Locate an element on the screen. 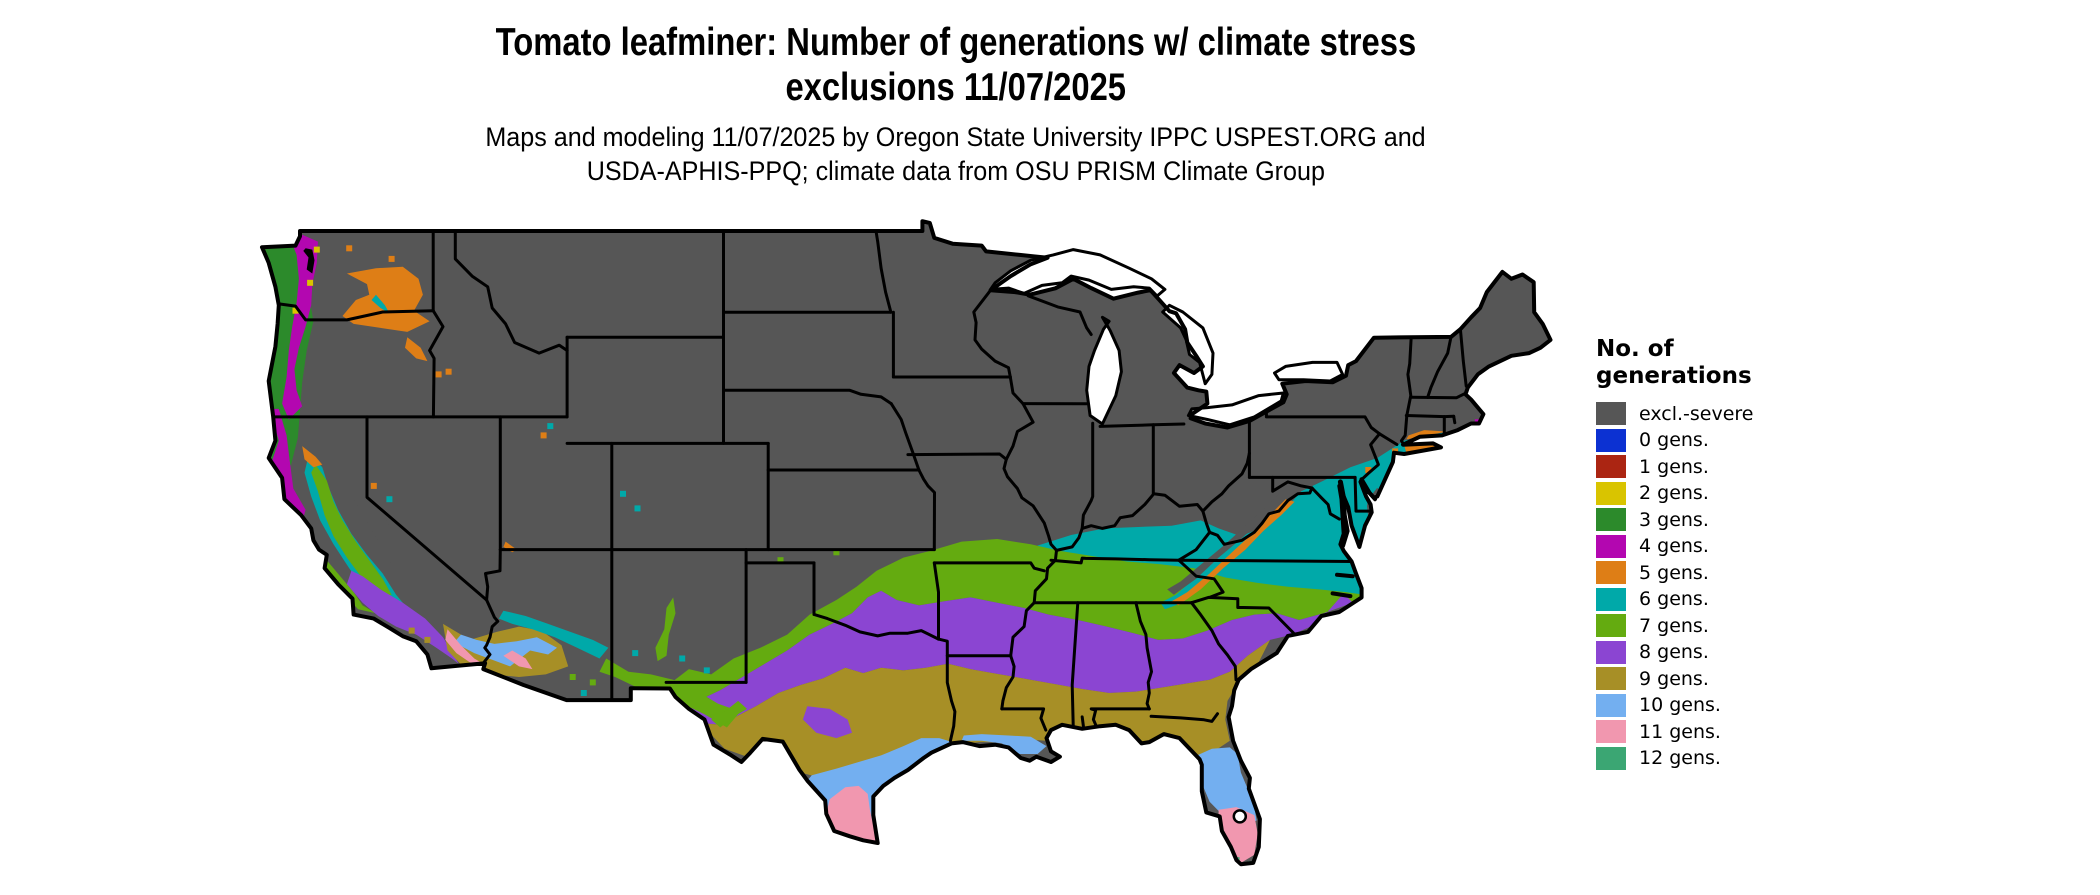  legend-item: 10 gens. is located at coordinates (1706, 705).